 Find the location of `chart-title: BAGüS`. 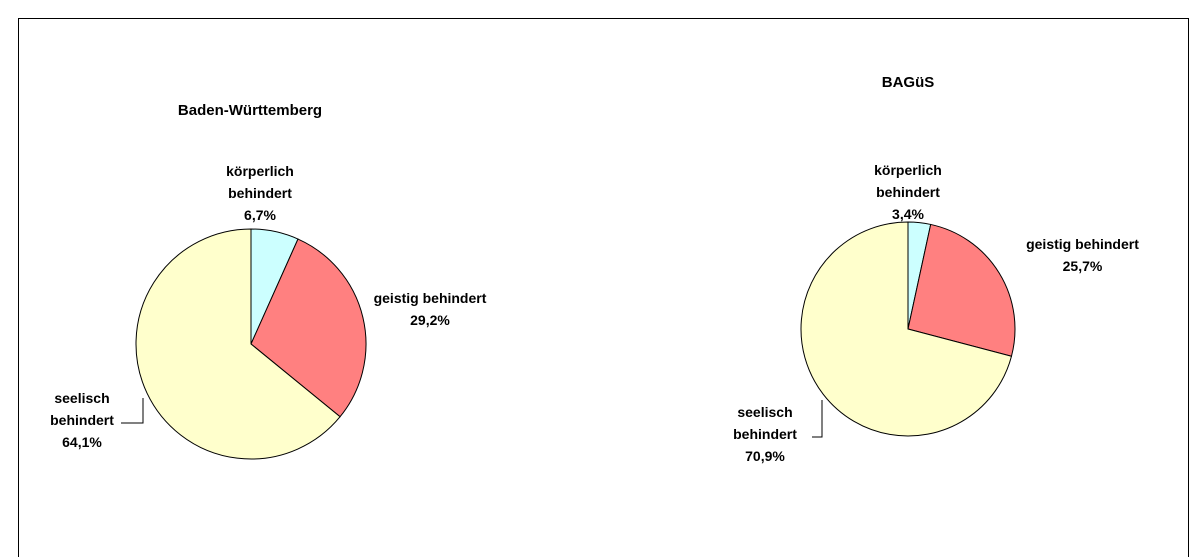

chart-title: BAGüS is located at coordinates (908, 82).